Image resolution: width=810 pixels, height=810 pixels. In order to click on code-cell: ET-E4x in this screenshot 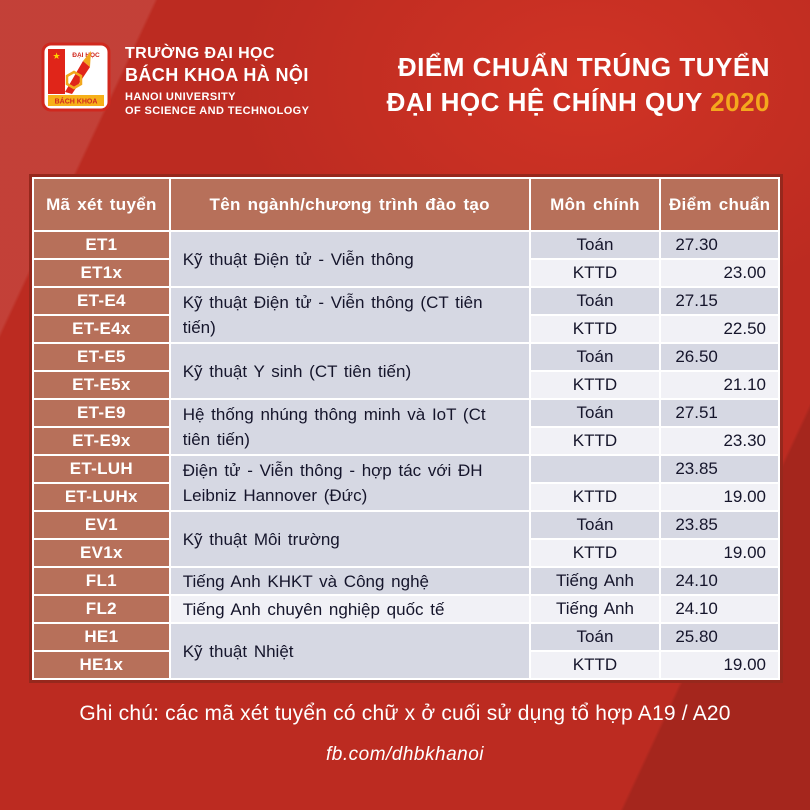, I will do `click(101, 329)`.